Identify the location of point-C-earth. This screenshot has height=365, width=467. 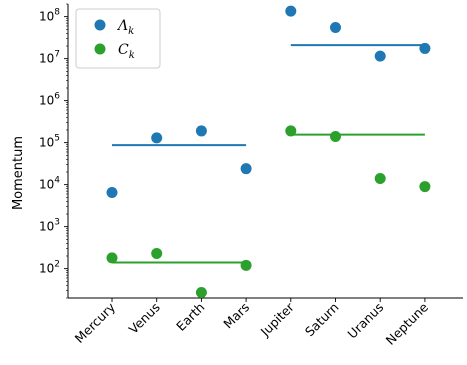
(201, 293).